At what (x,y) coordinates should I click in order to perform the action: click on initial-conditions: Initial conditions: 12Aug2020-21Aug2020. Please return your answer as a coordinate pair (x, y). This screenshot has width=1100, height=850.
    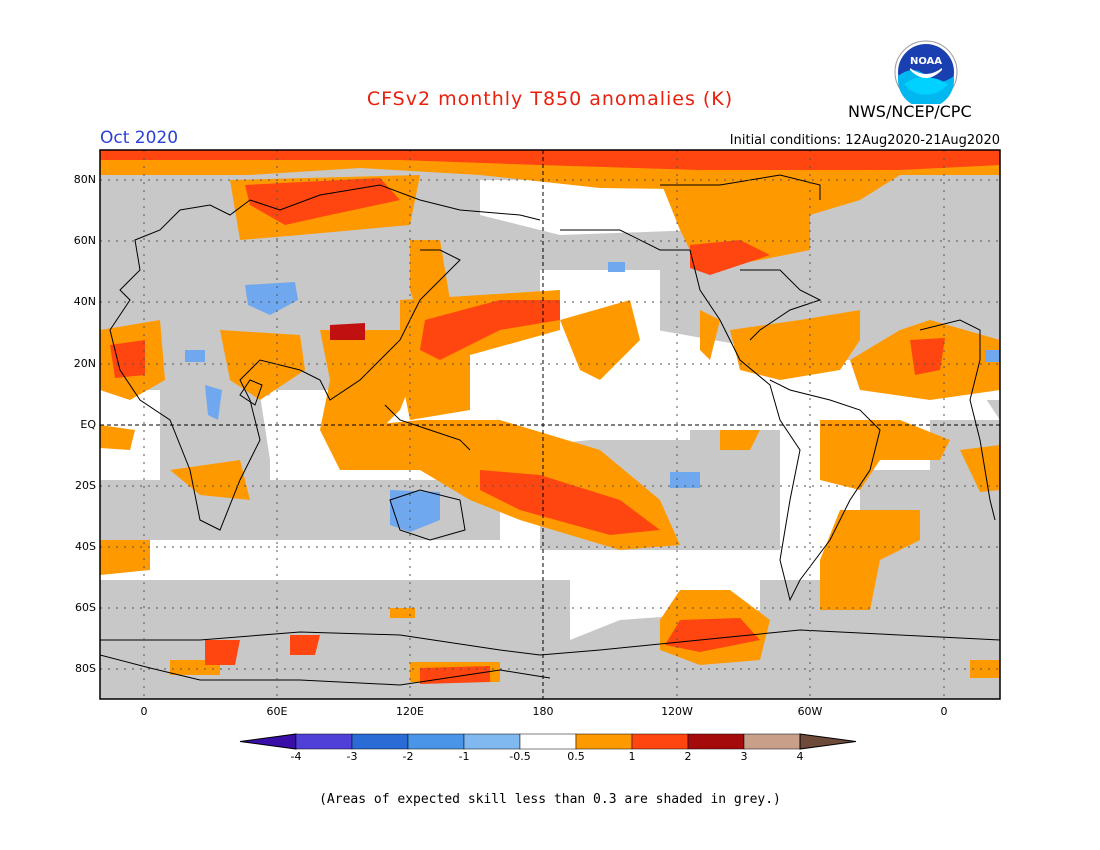
    Looking at the image, I should click on (864, 140).